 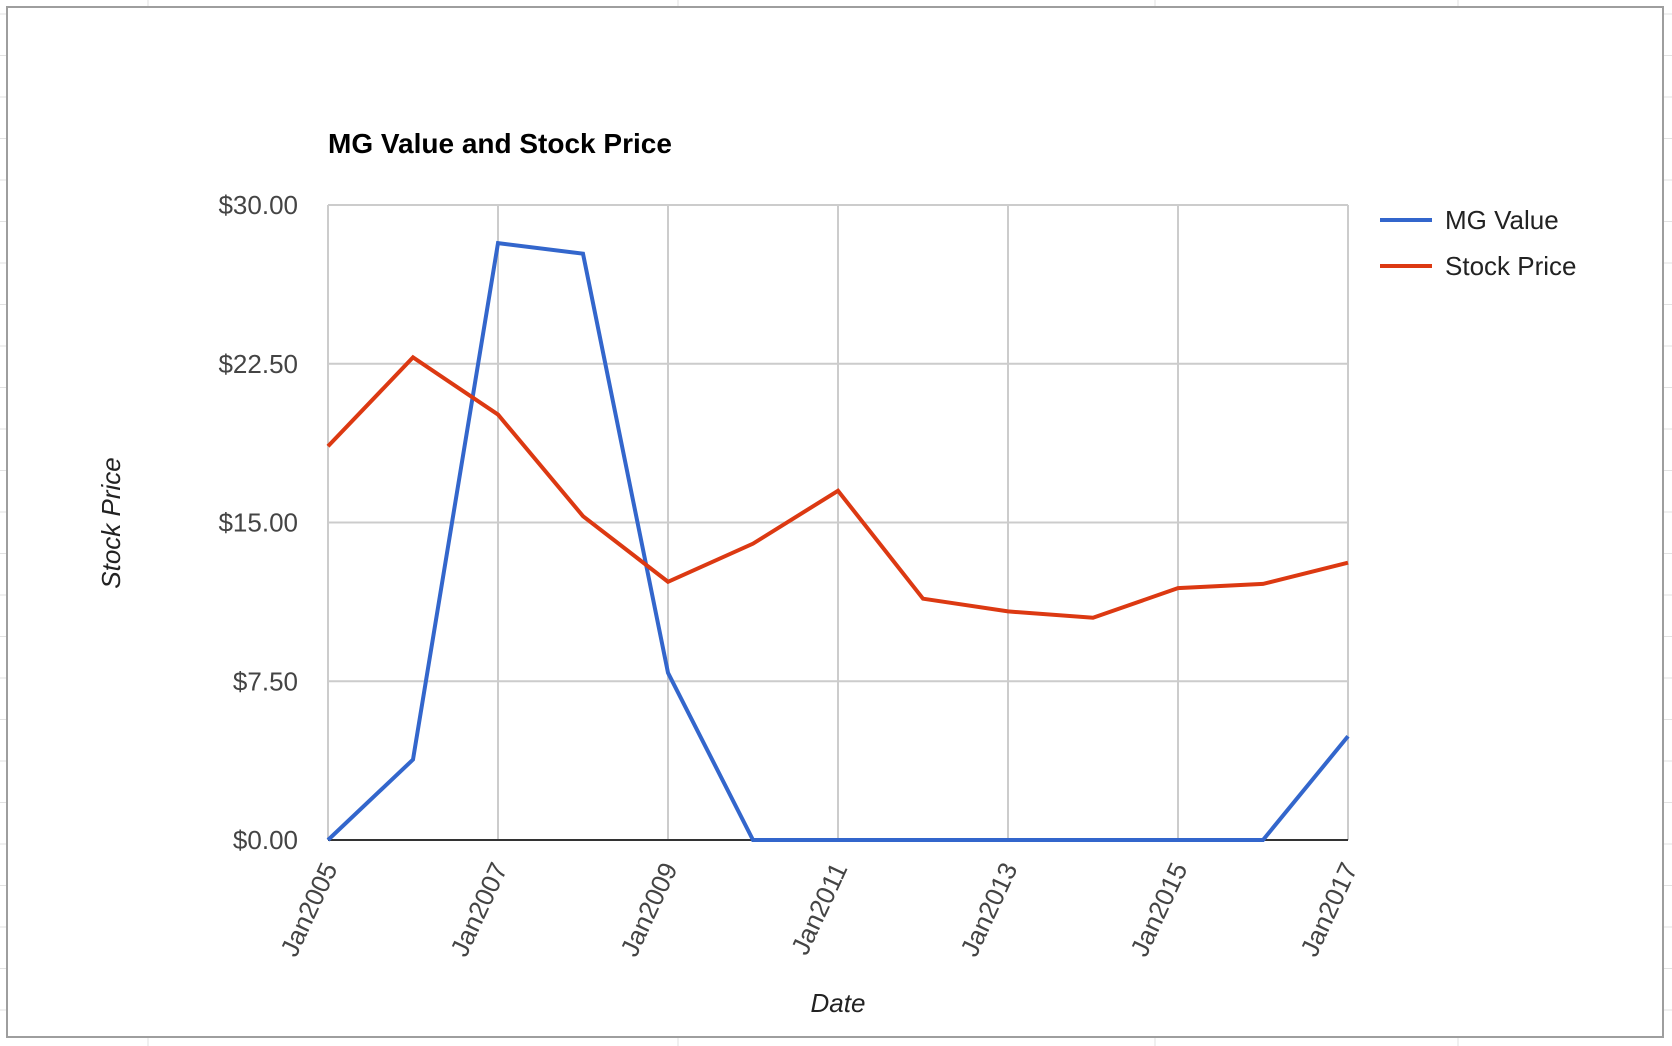 What do you see at coordinates (648, 909) in the screenshot?
I see `x-tick-label: Jan2009` at bounding box center [648, 909].